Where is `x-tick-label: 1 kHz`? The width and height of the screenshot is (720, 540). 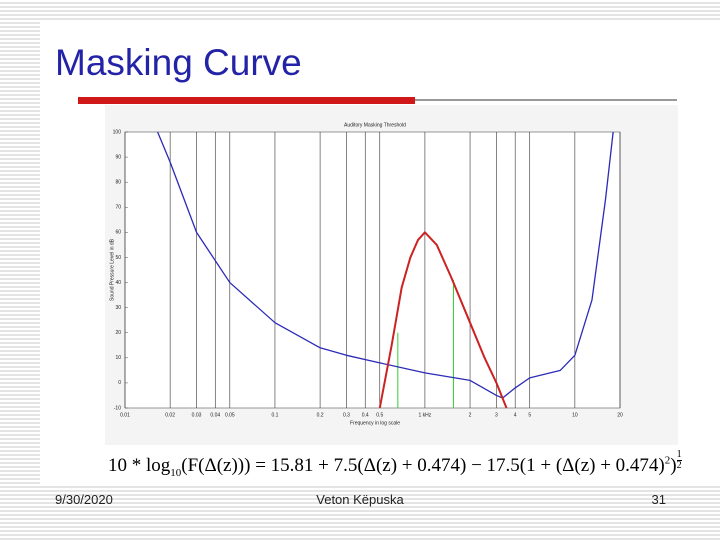 x-tick-label: 1 kHz is located at coordinates (425, 415).